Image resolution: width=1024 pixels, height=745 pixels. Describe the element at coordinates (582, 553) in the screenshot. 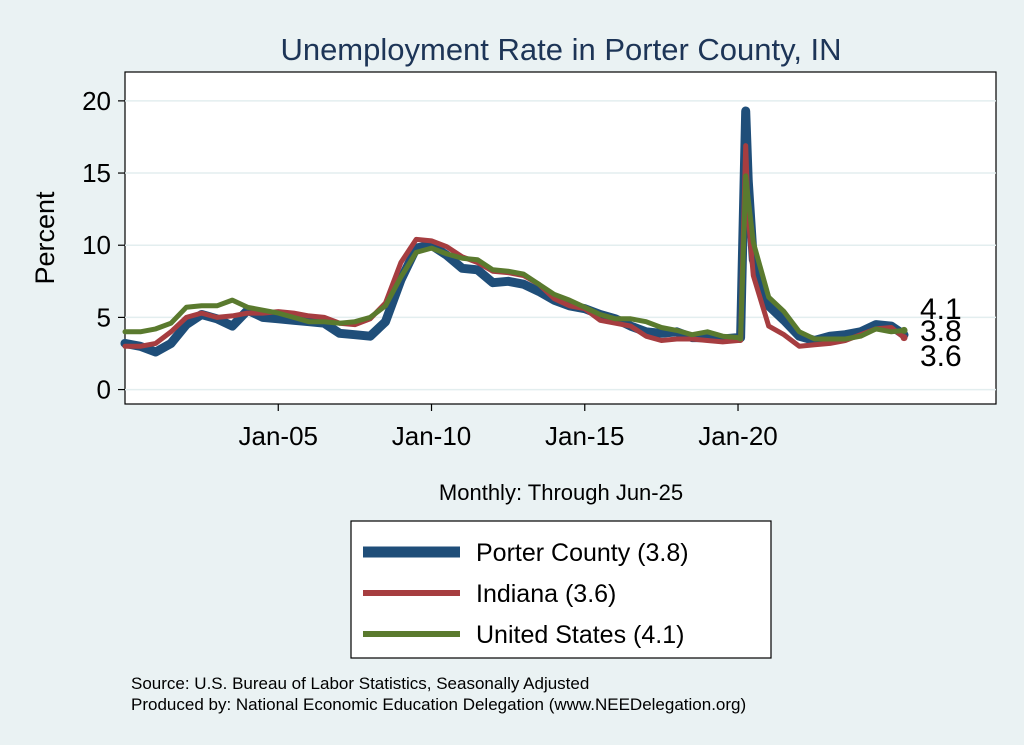

I see `legend-label: Porter County (3.8)` at that location.